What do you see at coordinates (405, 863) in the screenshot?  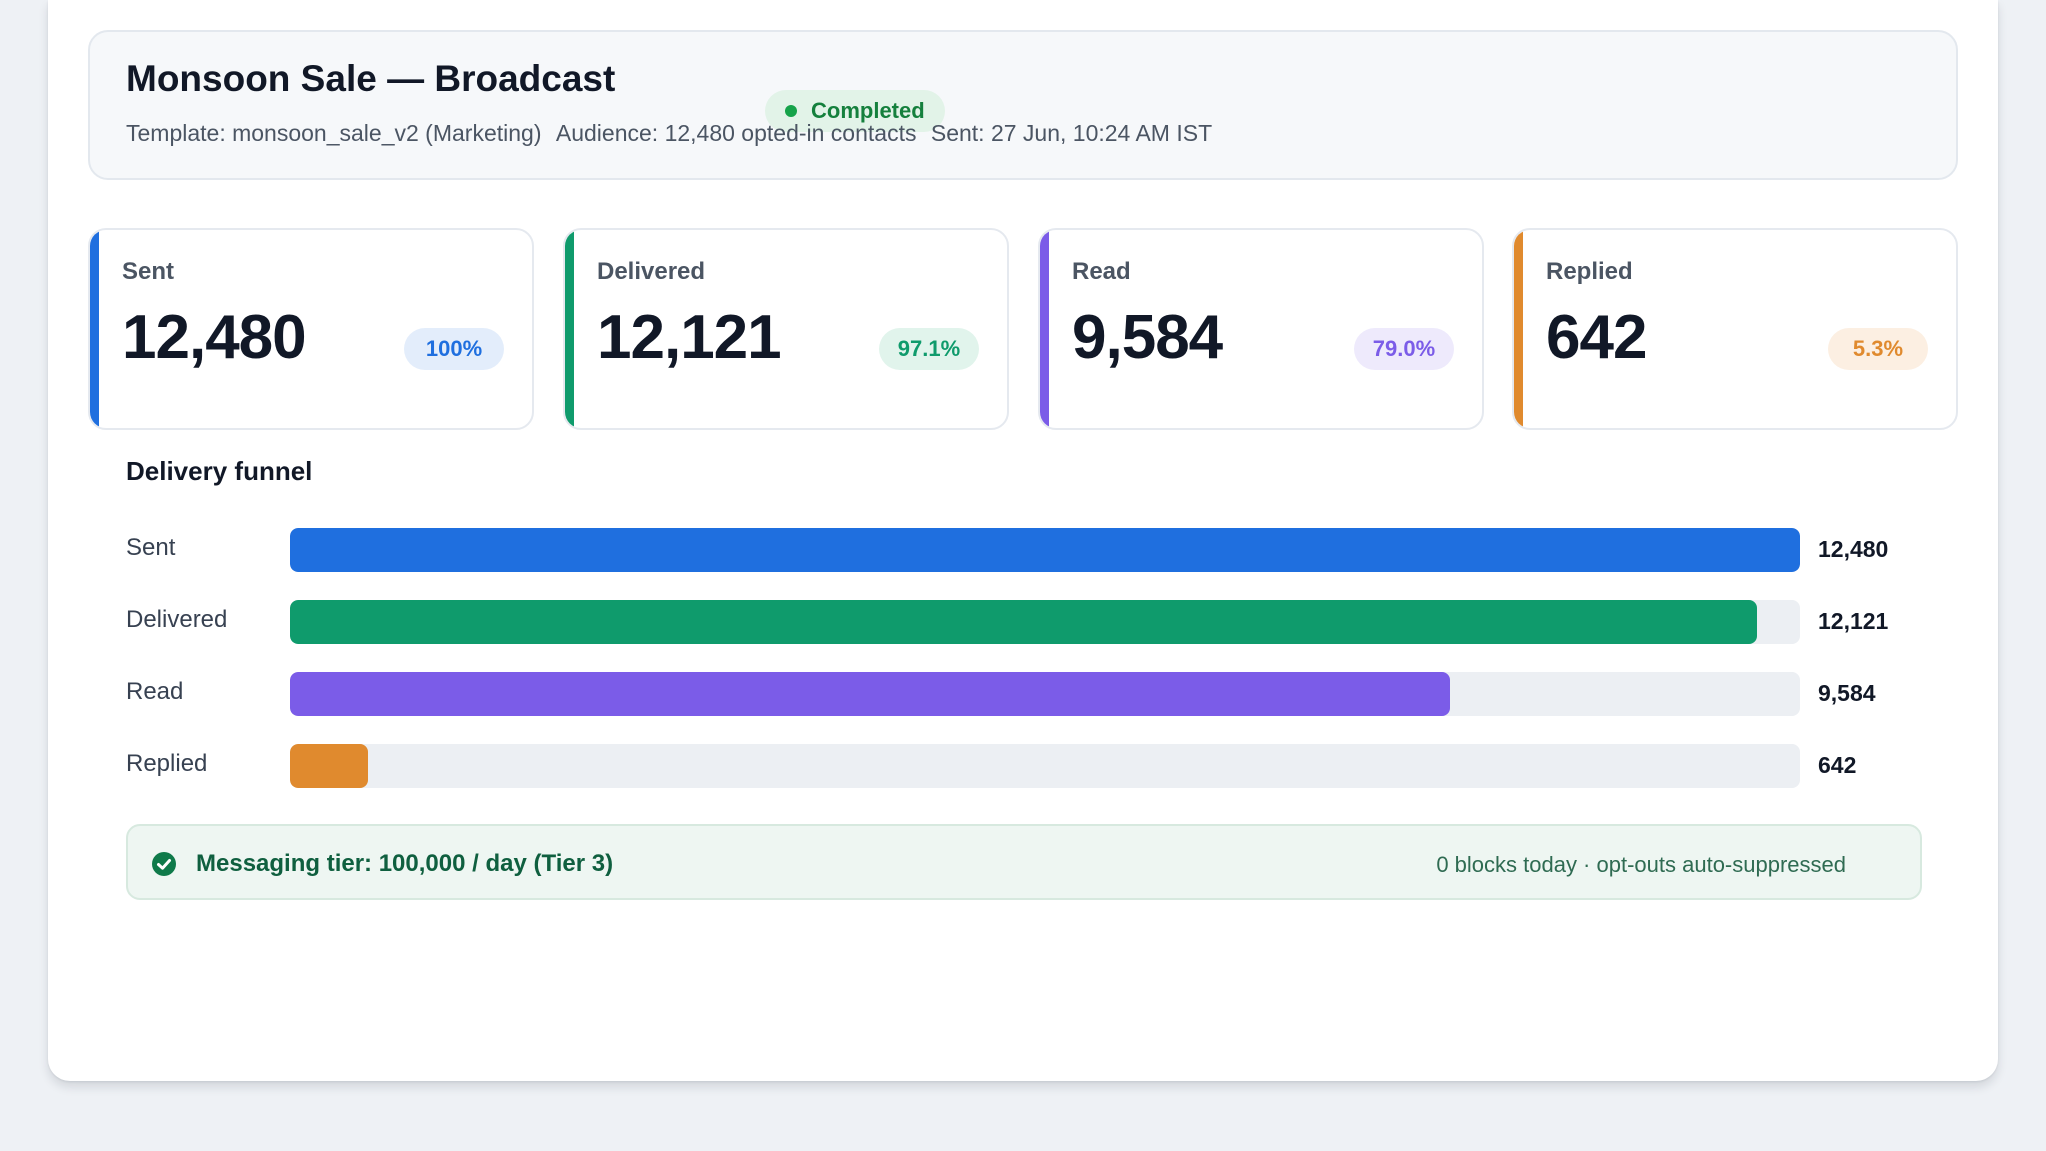 I see `tier-message: Messaging tier: 100,000 / day (Tier 3)` at bounding box center [405, 863].